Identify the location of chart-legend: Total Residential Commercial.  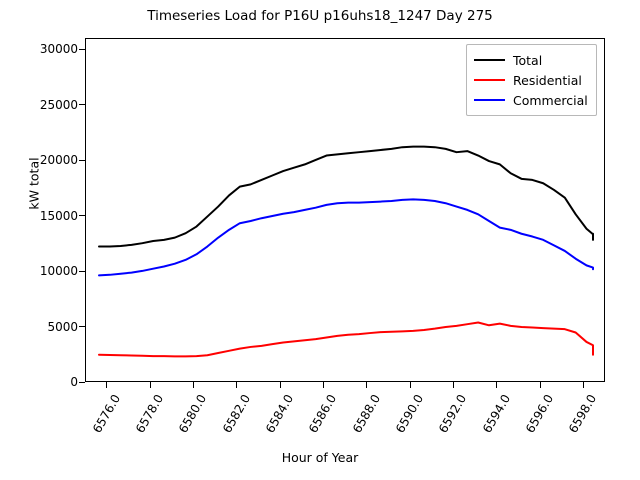
(531, 80).